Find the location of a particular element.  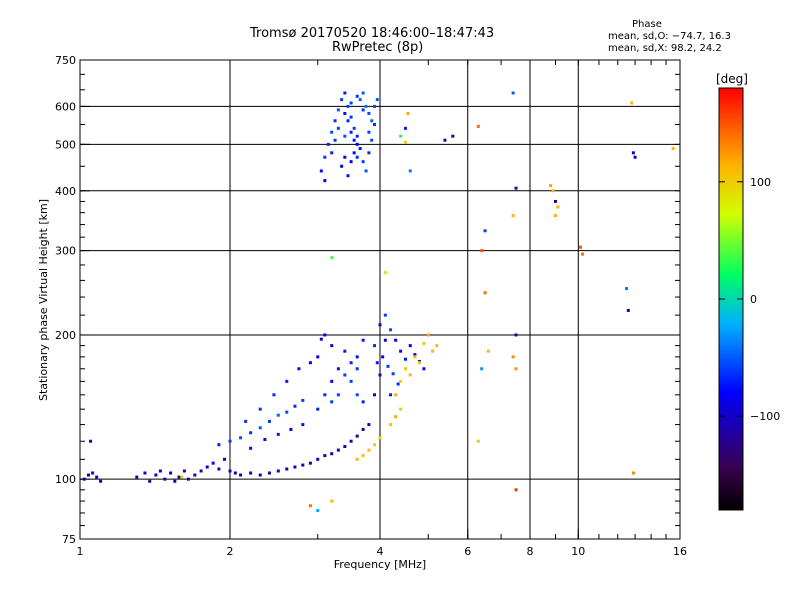

chart-title: Tromsø 20170520 18:46:00–18:47:43 is located at coordinates (372, 33).